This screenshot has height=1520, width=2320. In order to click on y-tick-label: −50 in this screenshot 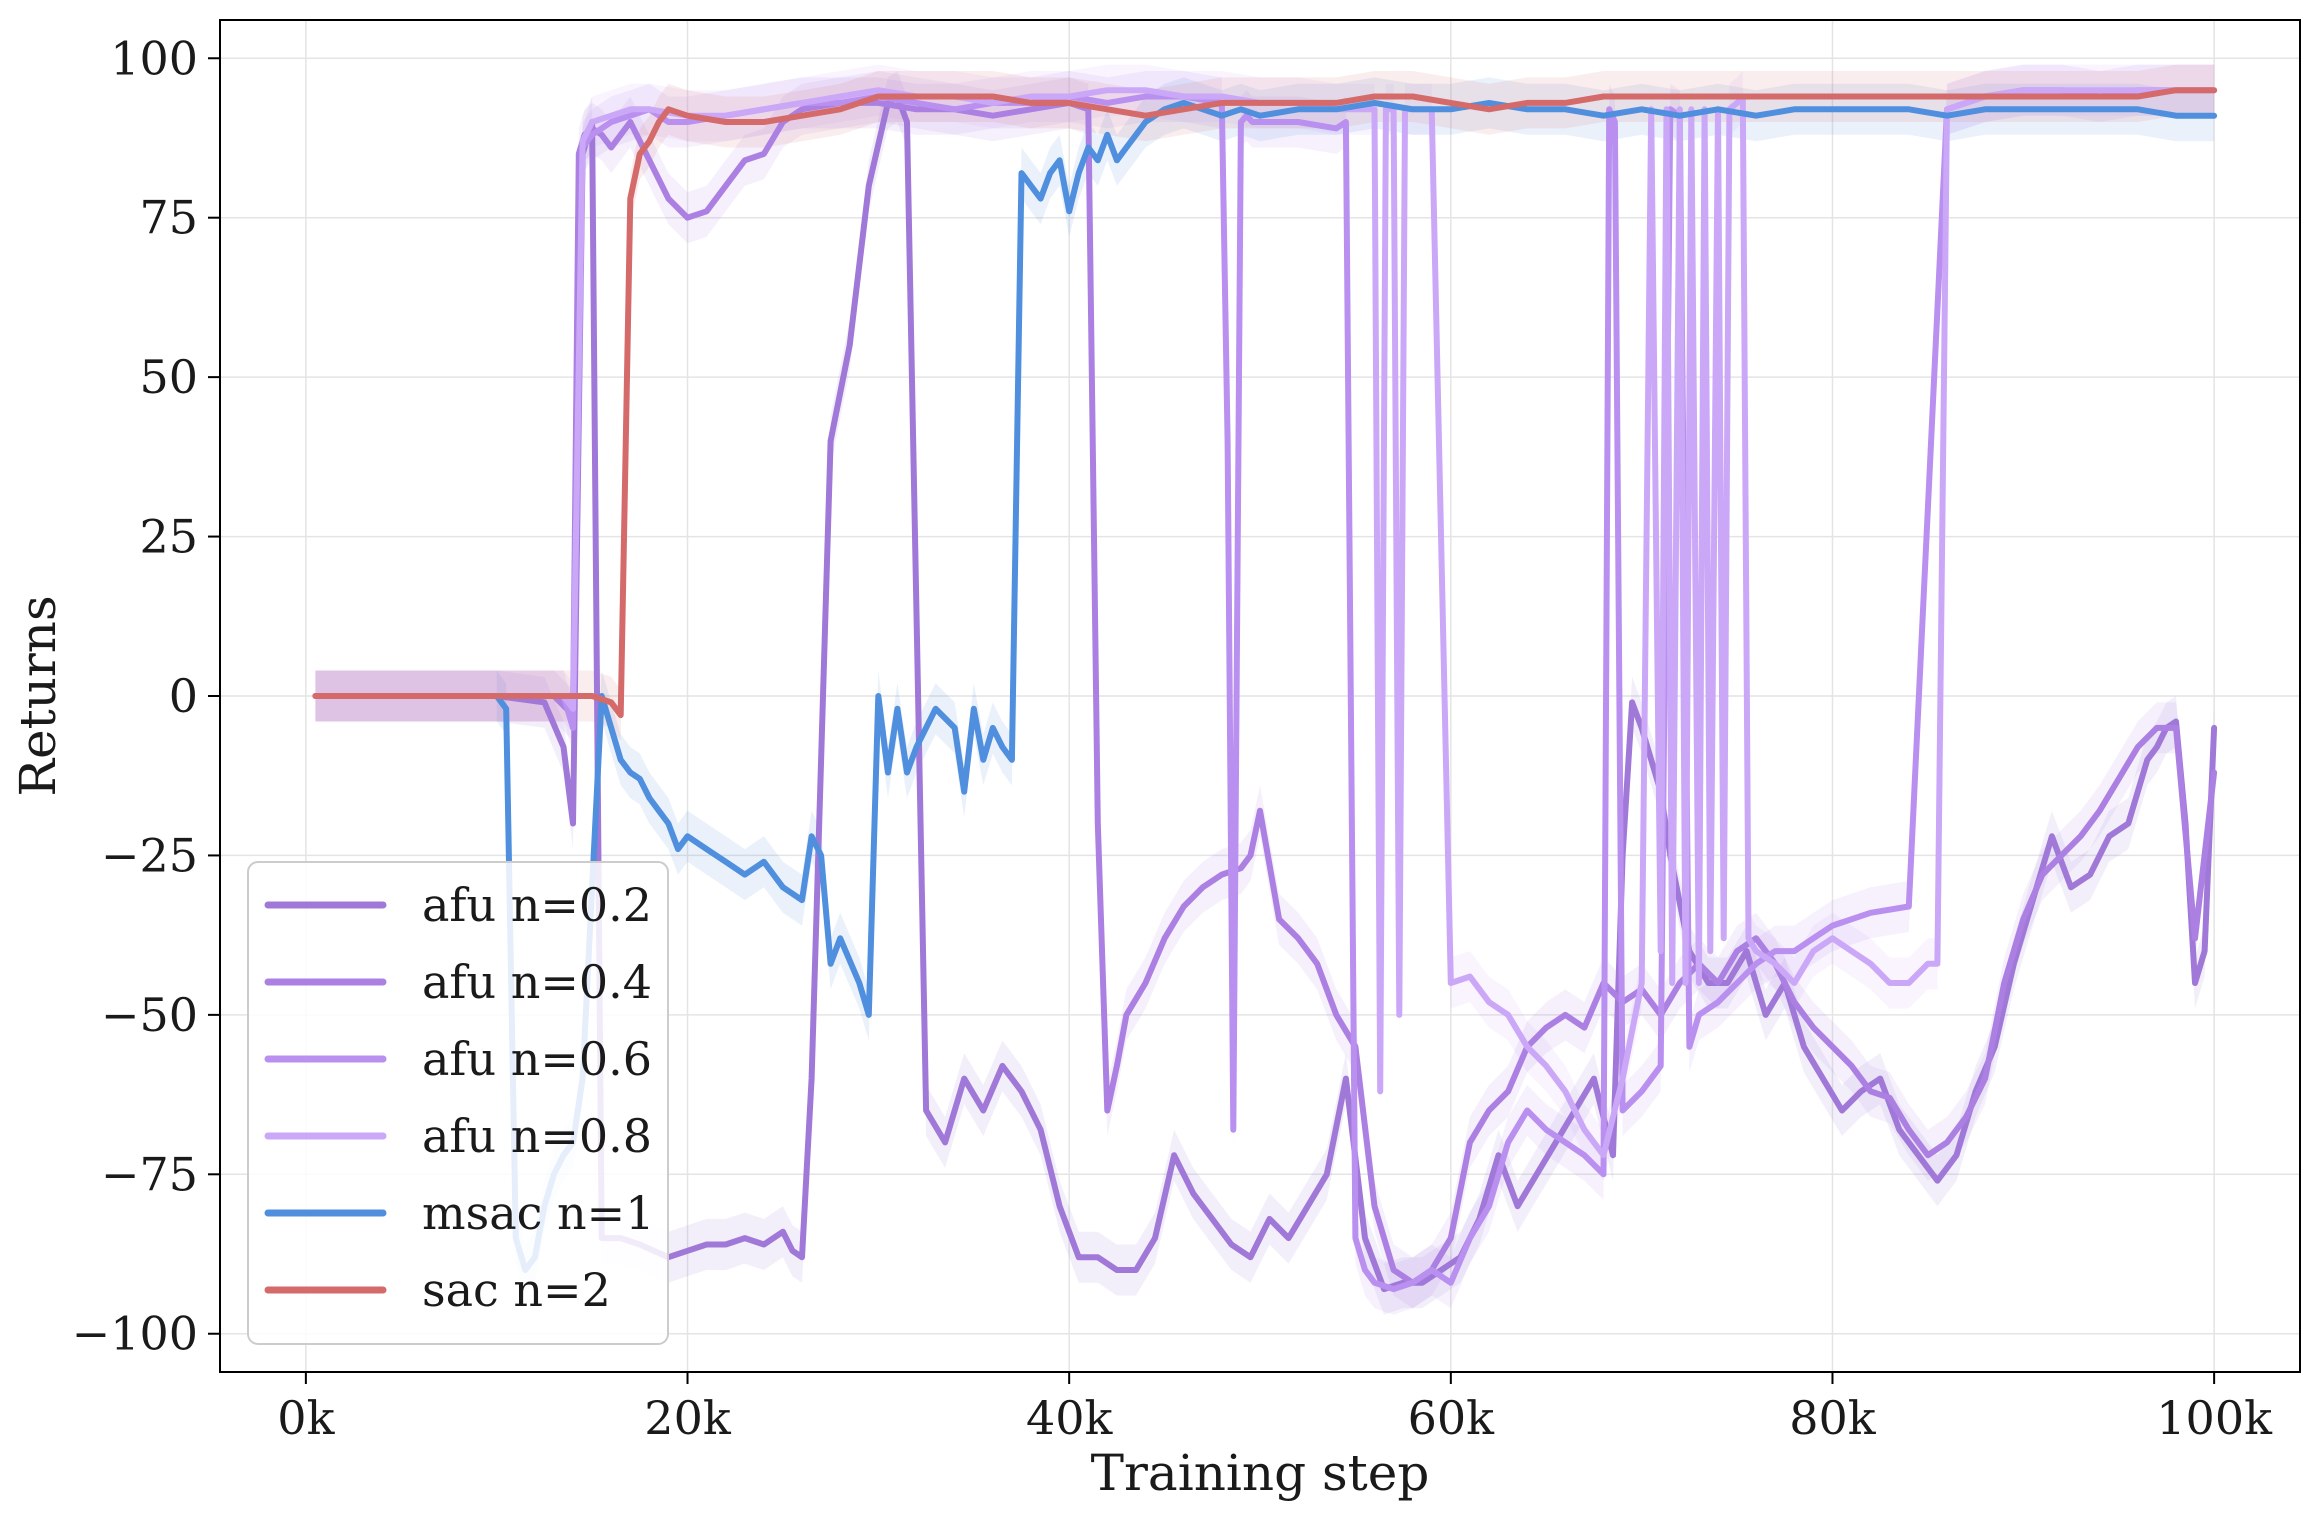, I will do `click(149, 1015)`.